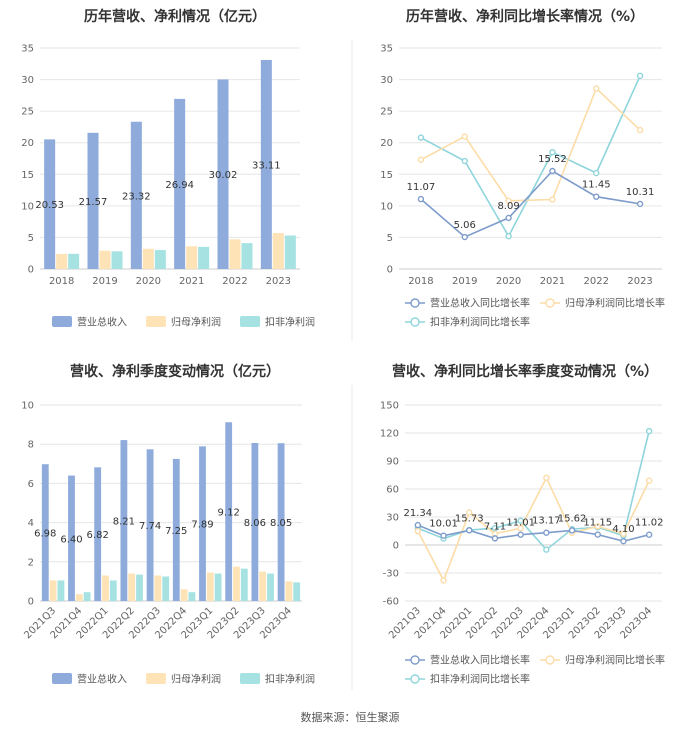 This screenshot has height=734, width=700. What do you see at coordinates (392, 518) in the screenshot?
I see `chart4-y-tick-label: 30` at bounding box center [392, 518].